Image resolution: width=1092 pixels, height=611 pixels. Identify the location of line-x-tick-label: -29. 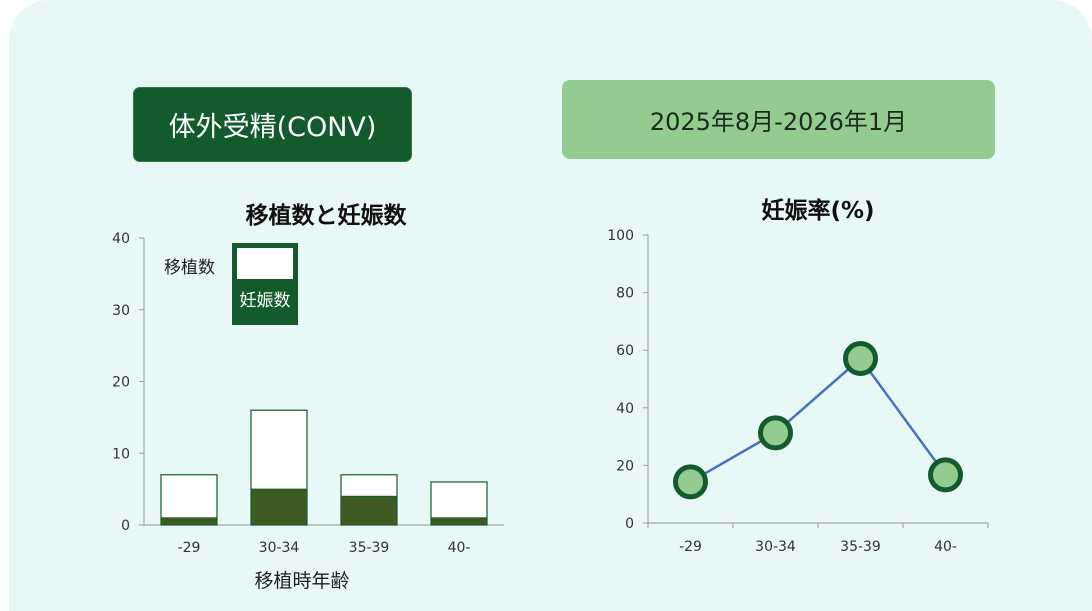
(690, 547).